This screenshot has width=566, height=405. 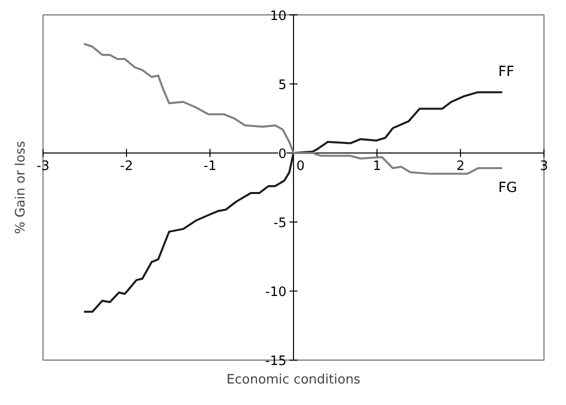 What do you see at coordinates (544, 166) in the screenshot?
I see `x-tick-label: 3` at bounding box center [544, 166].